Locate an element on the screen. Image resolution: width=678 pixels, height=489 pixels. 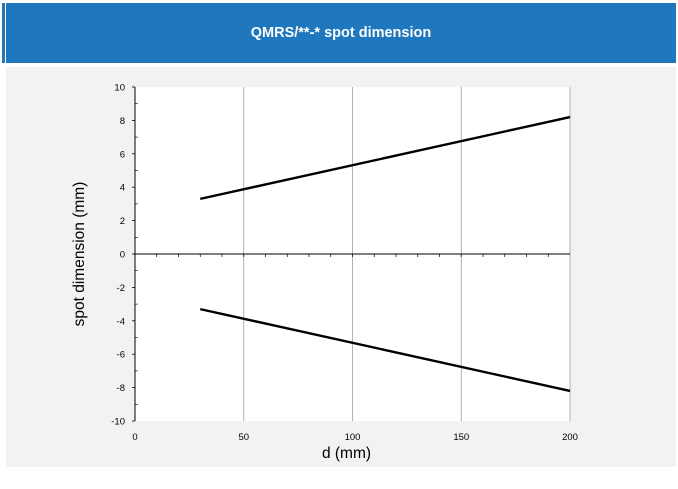
x-tick-label: 50 is located at coordinates (243, 437).